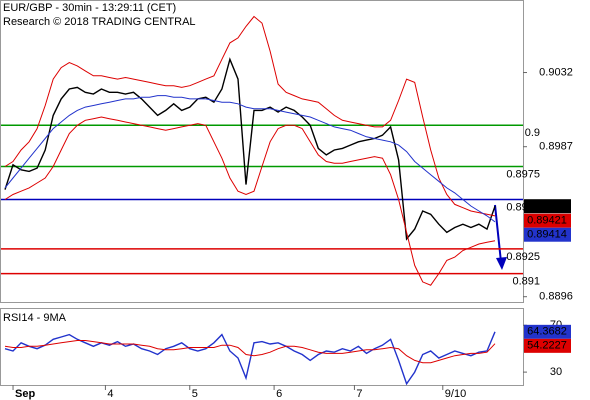 This screenshot has height=400, width=590. Describe the element at coordinates (523, 257) in the screenshot. I see `level-label: 0.8925` at that location.